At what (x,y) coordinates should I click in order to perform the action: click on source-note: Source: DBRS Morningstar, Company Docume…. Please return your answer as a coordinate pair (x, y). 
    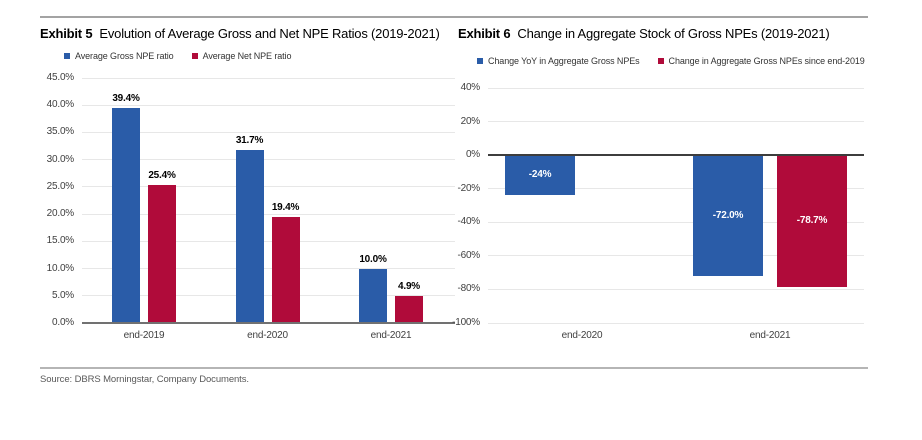
    Looking at the image, I should click on (144, 379).